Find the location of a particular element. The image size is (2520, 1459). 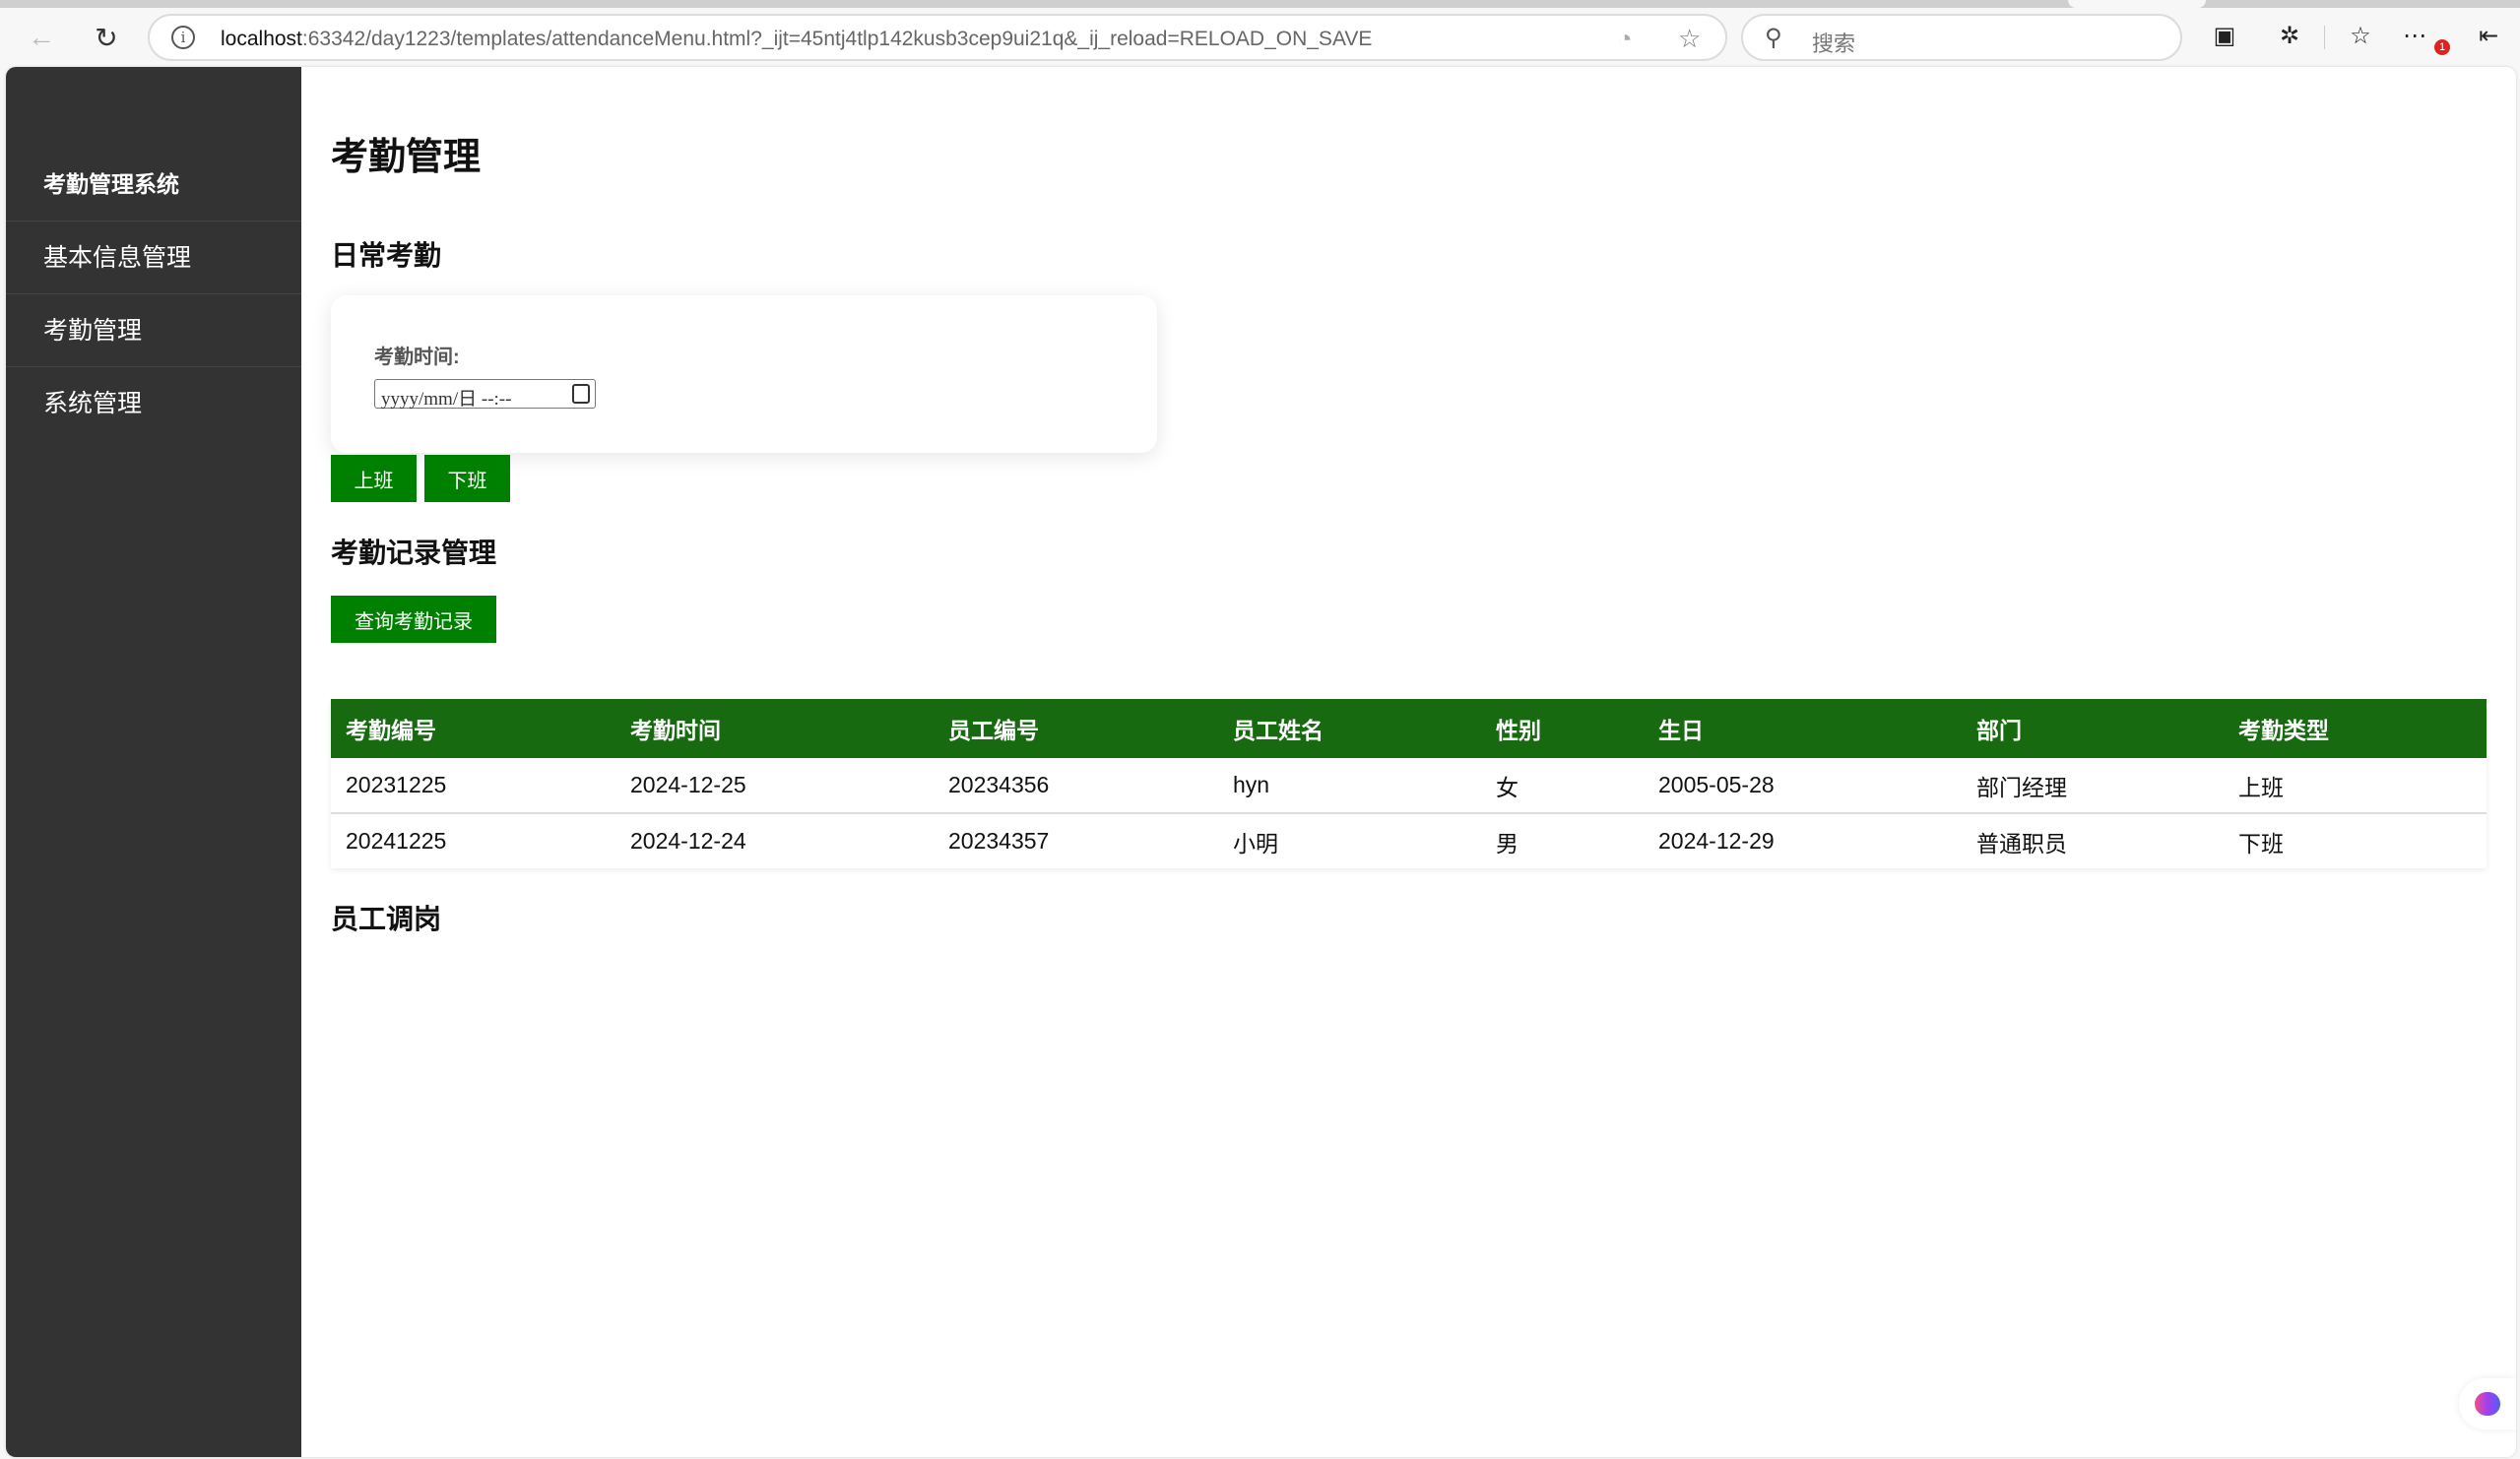

search-box: ⚲ 搜索 is located at coordinates (1961, 37).